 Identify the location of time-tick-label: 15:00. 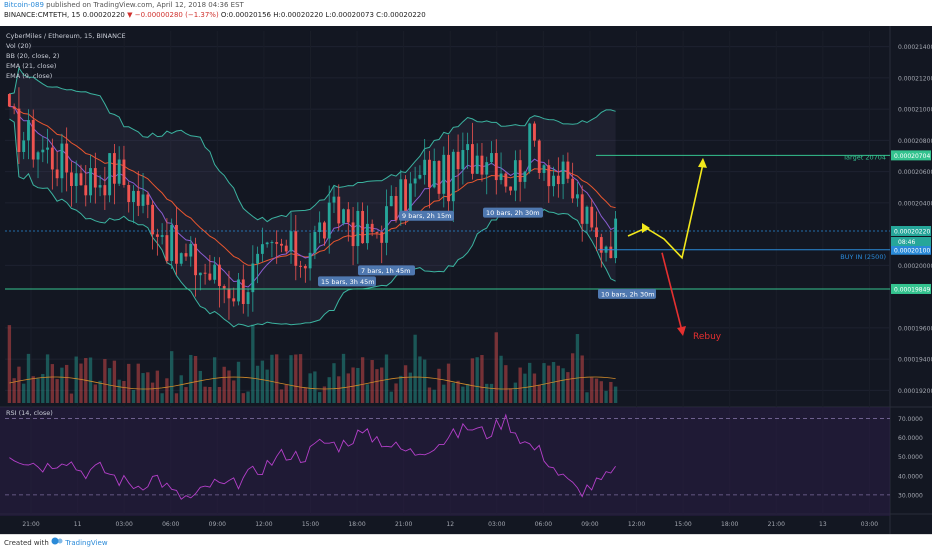
(310, 524).